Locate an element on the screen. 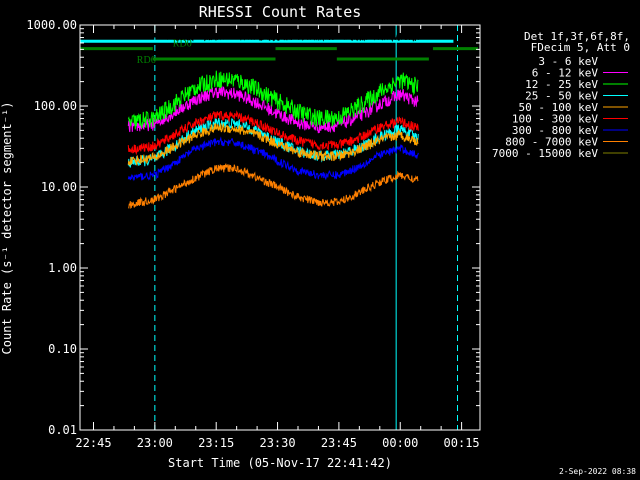 This screenshot has width=640, height=480. legend-label-2: 6 - 12 keV is located at coordinates (565, 73).